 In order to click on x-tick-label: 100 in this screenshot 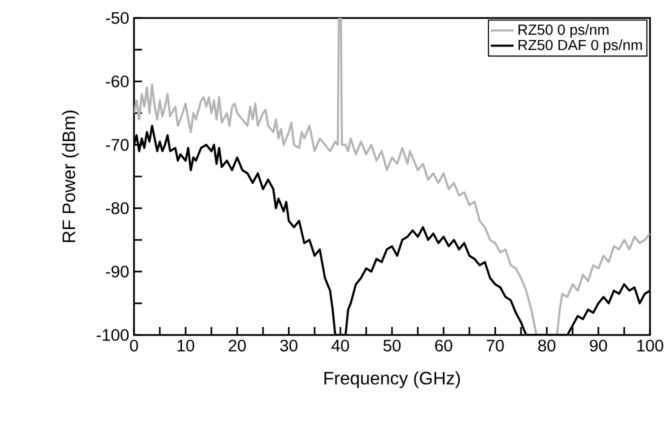, I will do `click(650, 346)`.